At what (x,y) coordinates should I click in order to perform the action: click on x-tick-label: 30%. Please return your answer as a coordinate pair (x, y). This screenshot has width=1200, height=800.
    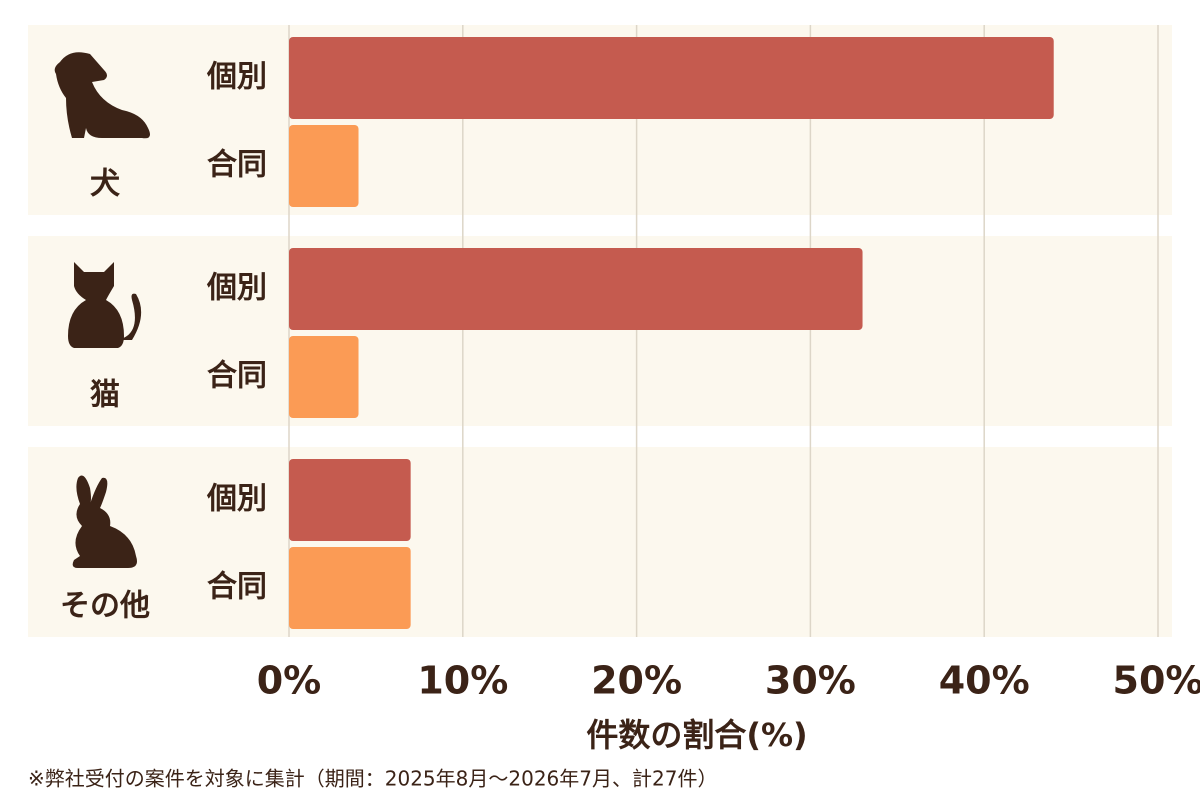
    Looking at the image, I should click on (810, 681).